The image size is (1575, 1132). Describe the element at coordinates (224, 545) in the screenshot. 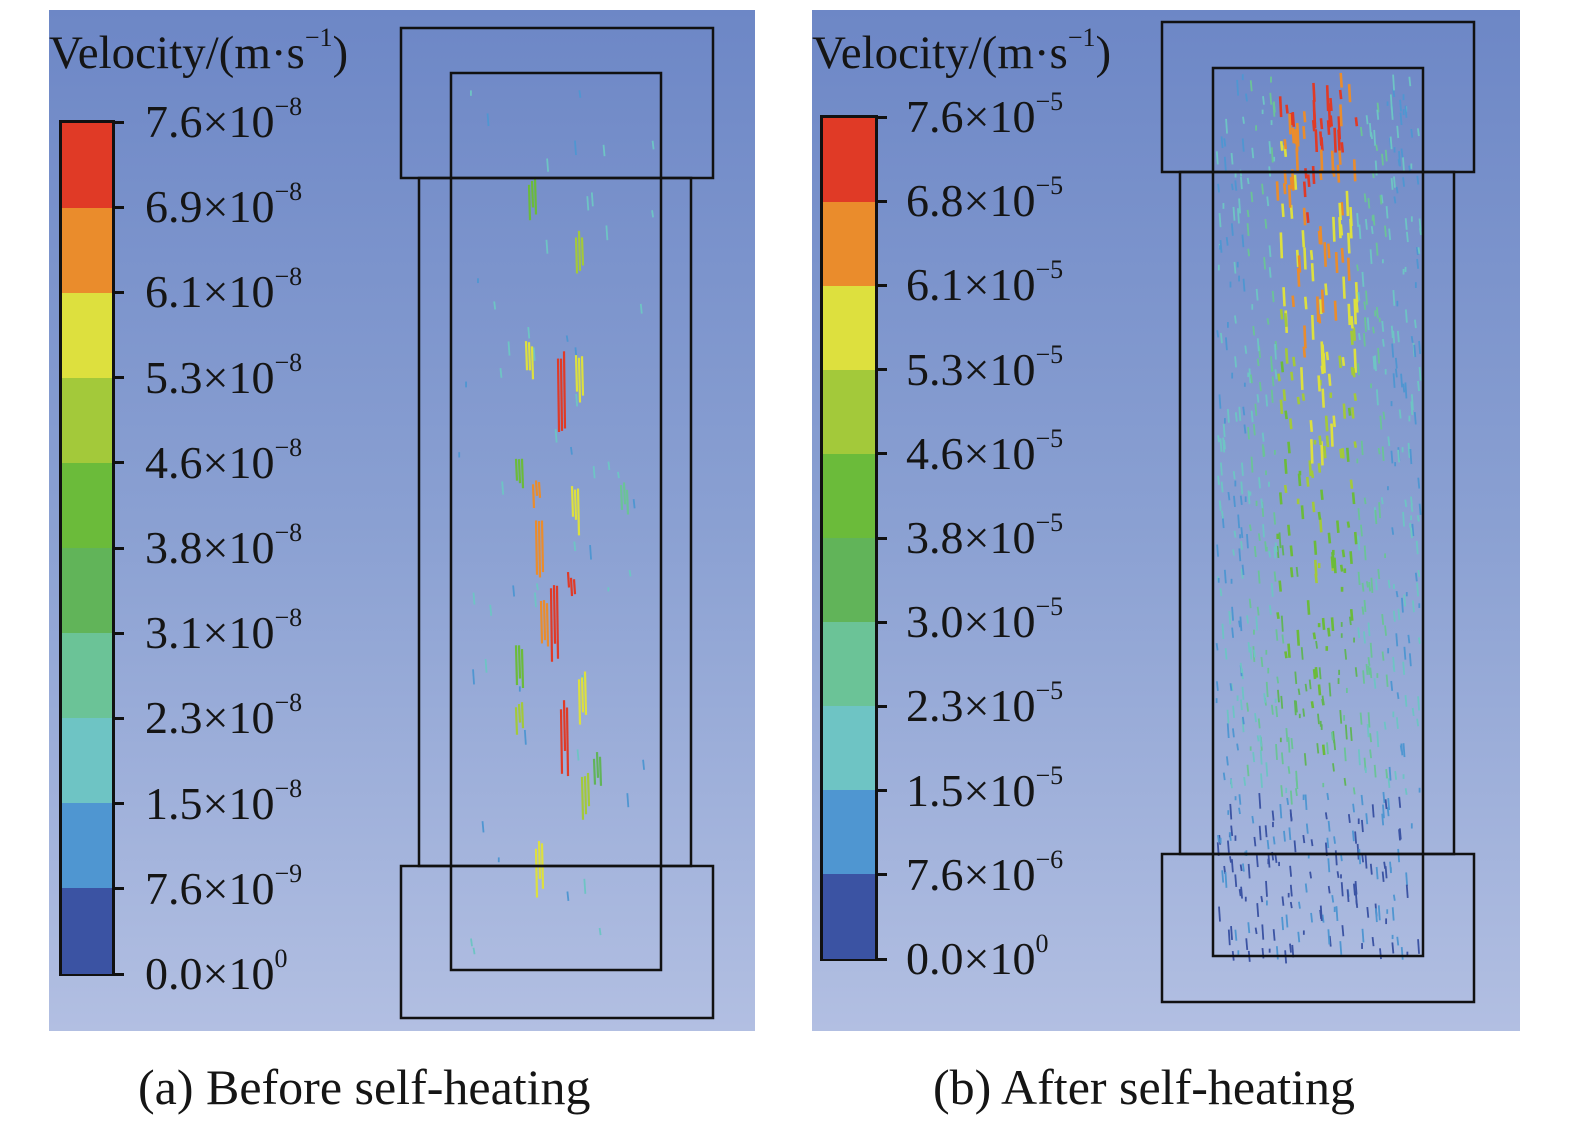

I see `legend-tick-label: 3.8×10⁻⁸` at that location.